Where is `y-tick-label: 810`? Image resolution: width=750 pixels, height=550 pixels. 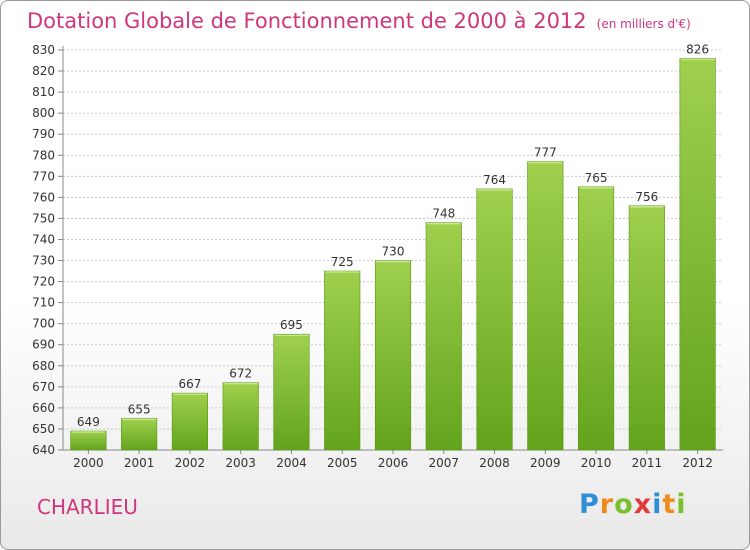
y-tick-label: 810 is located at coordinates (43, 92).